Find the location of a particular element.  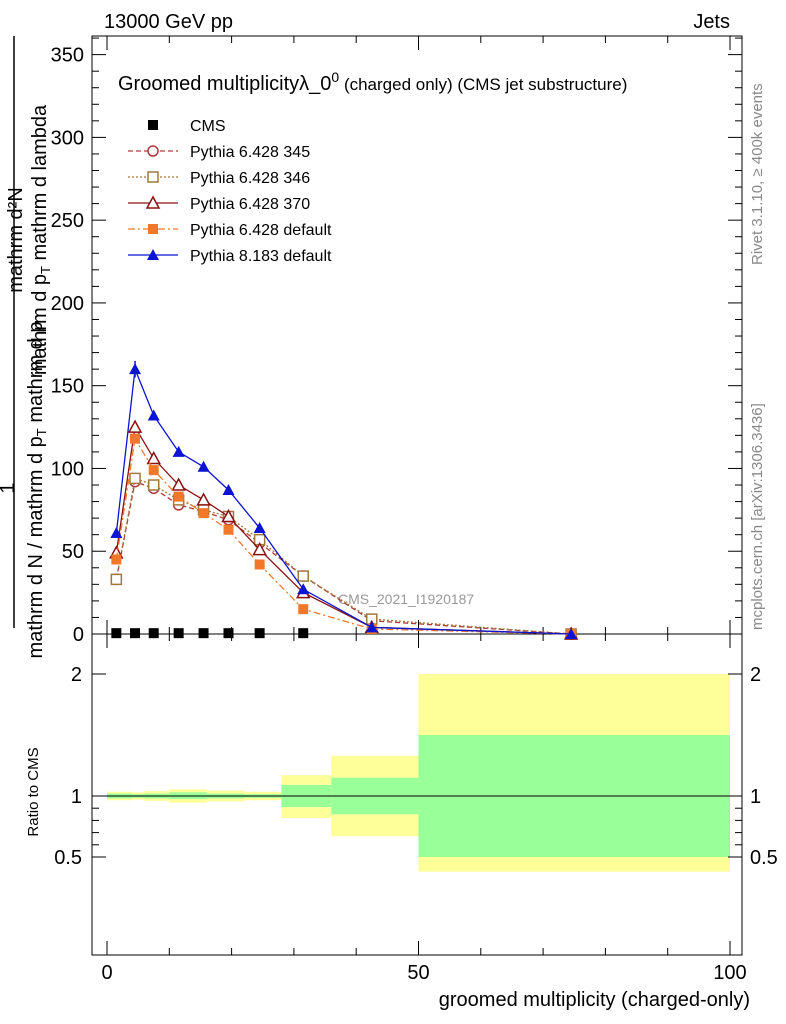

y-tick-label: 350 is located at coordinates (67, 56).